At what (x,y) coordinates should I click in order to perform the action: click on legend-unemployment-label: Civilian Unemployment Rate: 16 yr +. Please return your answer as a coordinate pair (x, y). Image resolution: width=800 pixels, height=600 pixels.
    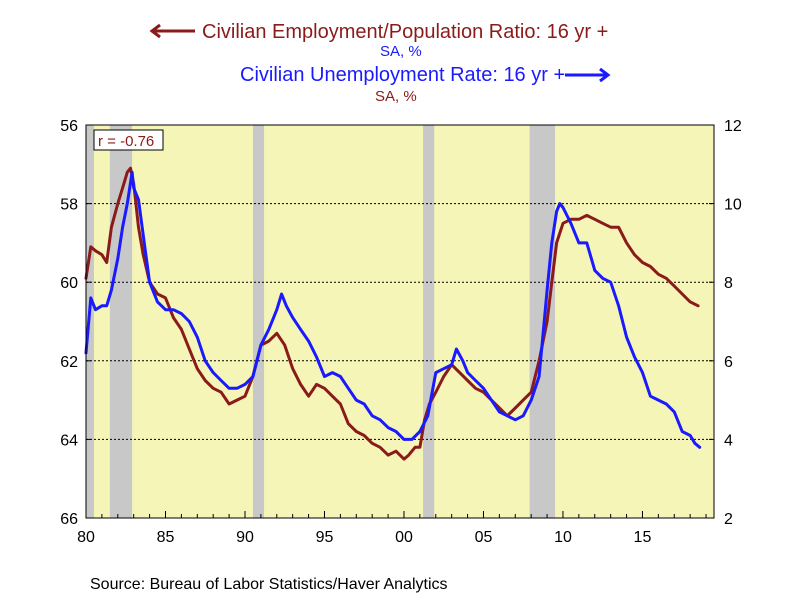
    Looking at the image, I should click on (402, 75).